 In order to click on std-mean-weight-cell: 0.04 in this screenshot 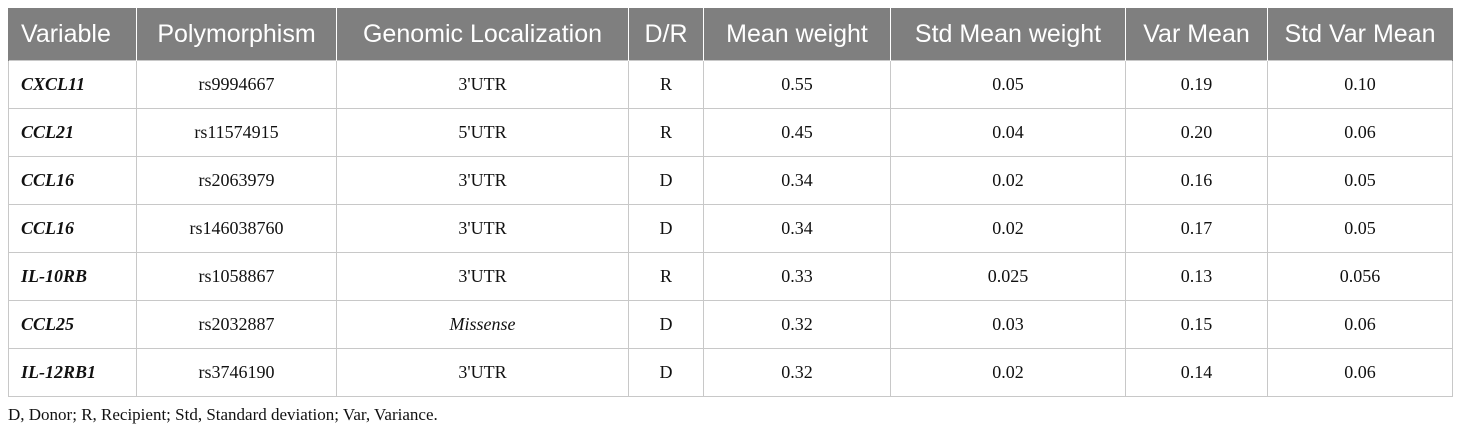, I will do `click(1008, 132)`.